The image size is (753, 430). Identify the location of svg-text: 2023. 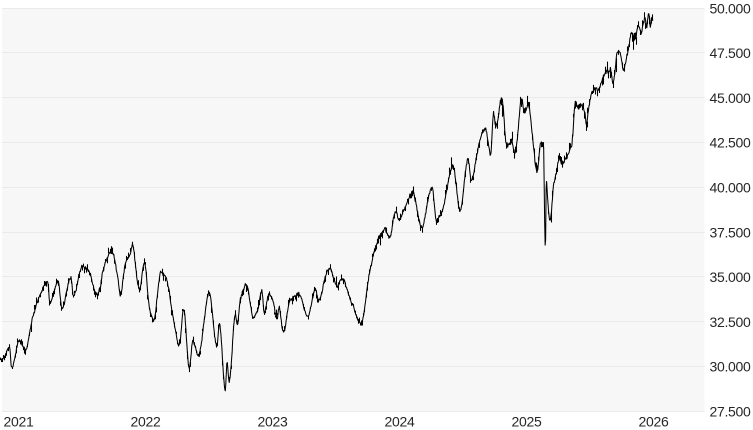
(273, 422).